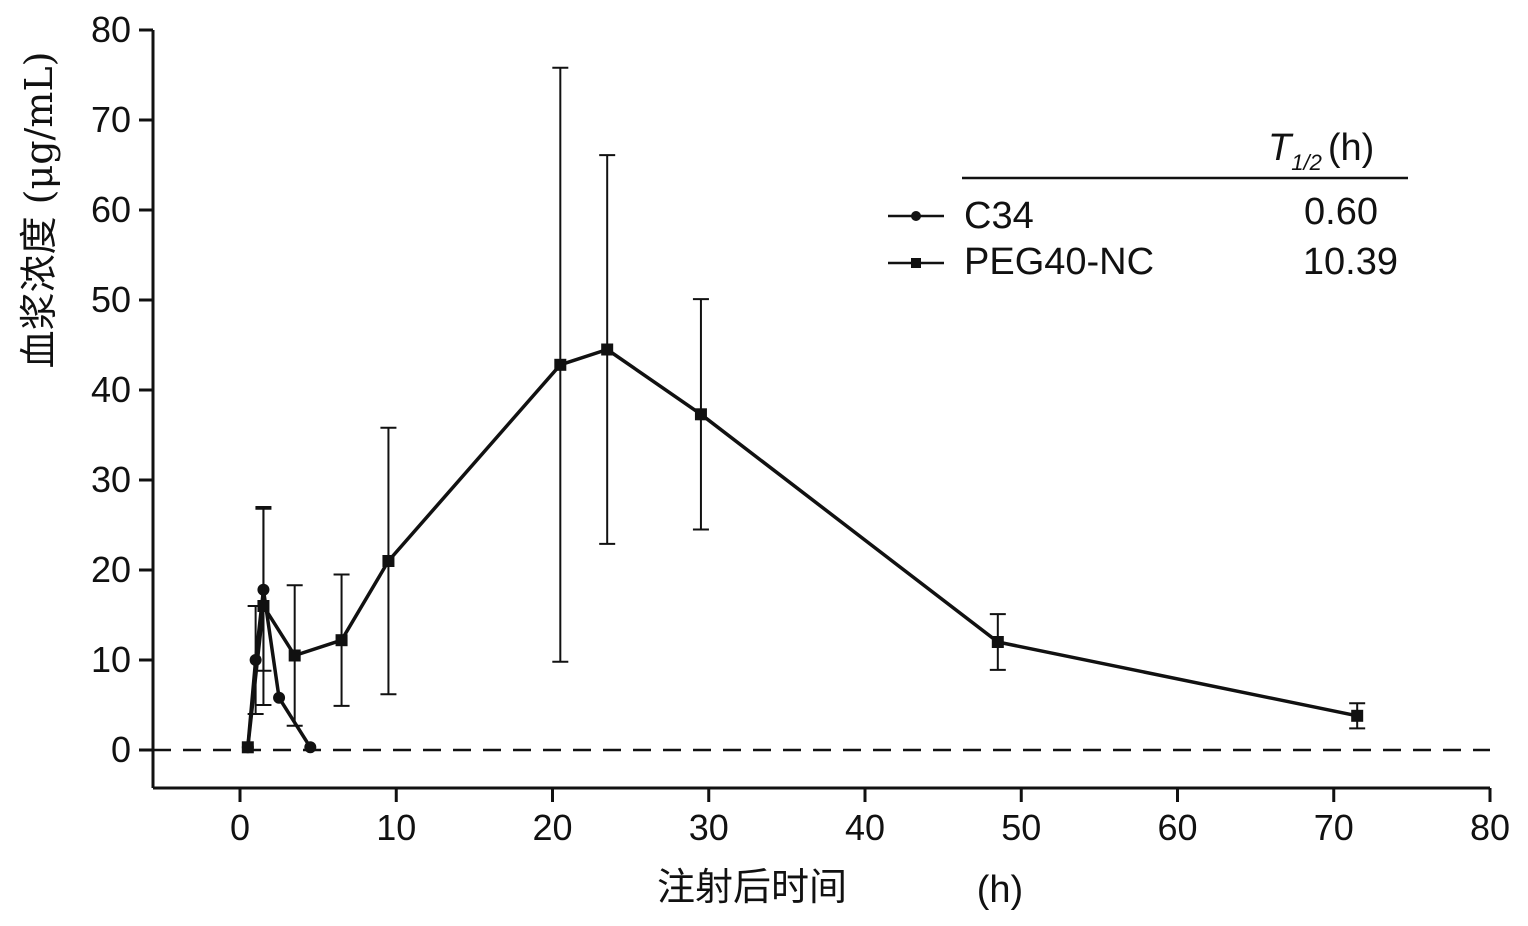 The width and height of the screenshot is (1528, 926). What do you see at coordinates (111, 119) in the screenshot?
I see `y-tick-label: 70` at bounding box center [111, 119].